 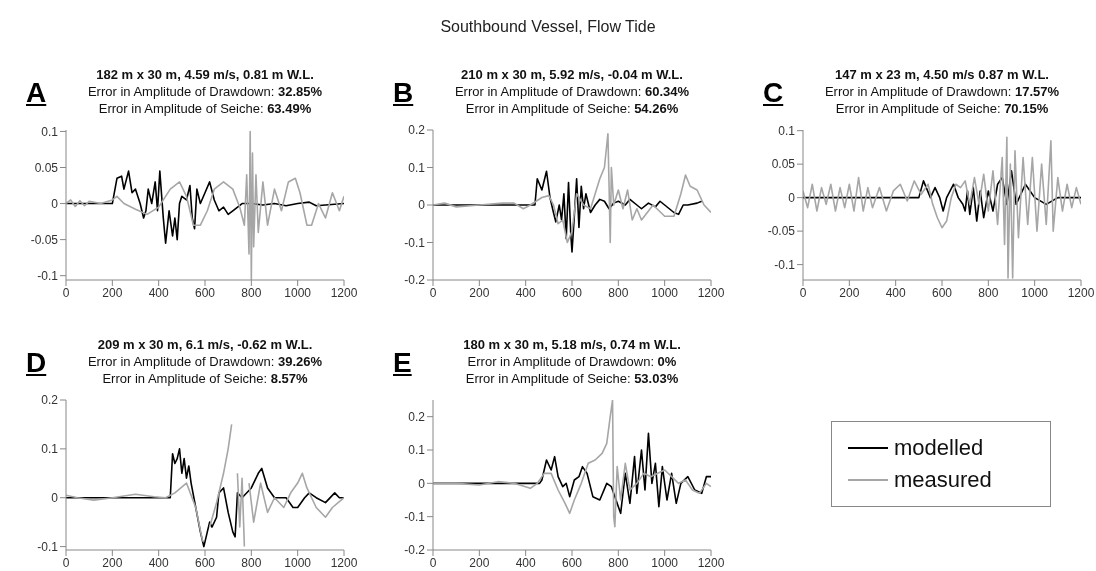 What do you see at coordinates (402, 362) in the screenshot?
I see `text: E` at bounding box center [402, 362].